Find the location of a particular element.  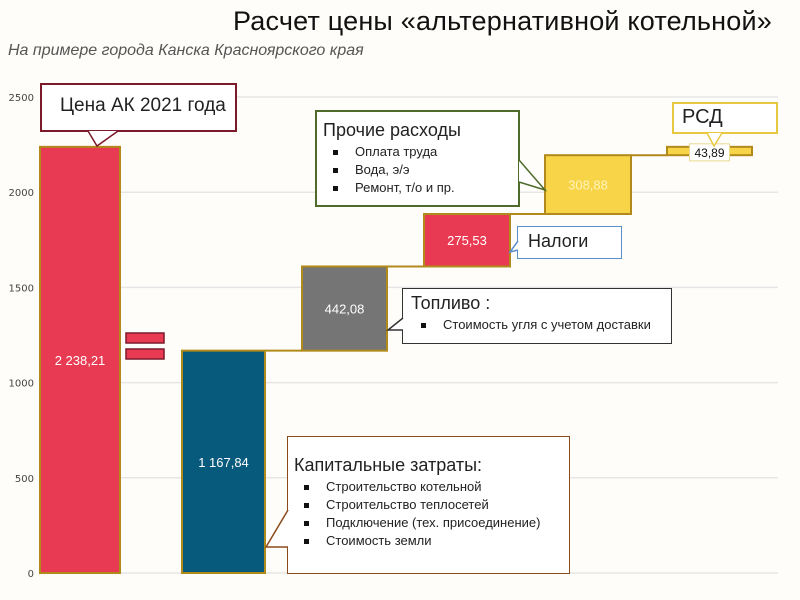

callout-fuel-heading: Топливо : is located at coordinates (451, 303).